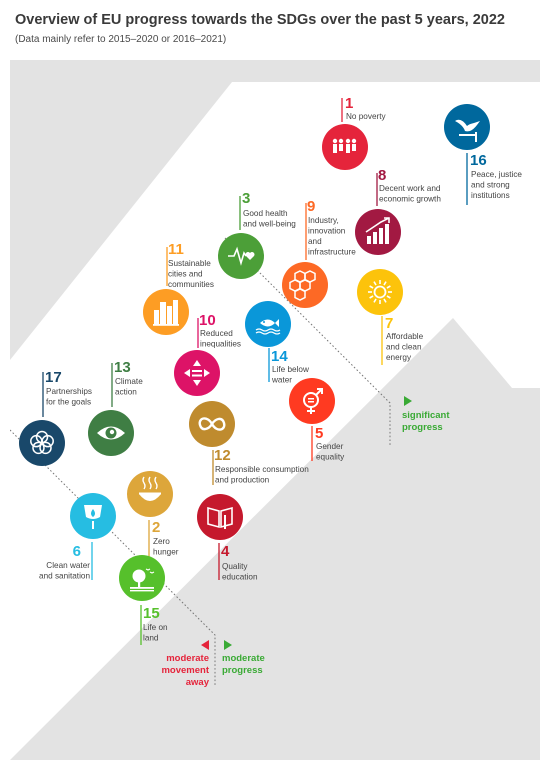 Image resolution: width=550 pixels, height=766 pixels. What do you see at coordinates (313, 401) in the screenshot?
I see `gender-icon` at bounding box center [313, 401].